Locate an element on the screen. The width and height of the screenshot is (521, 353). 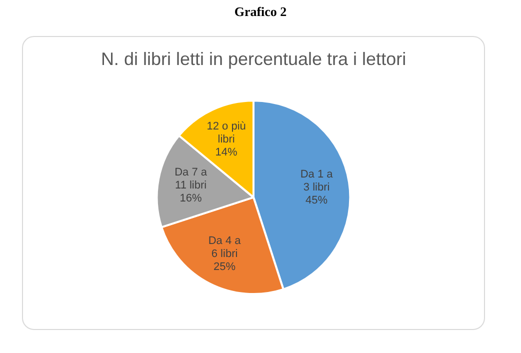
slice-label: Da 4 a 6 libri is located at coordinates (225, 247).